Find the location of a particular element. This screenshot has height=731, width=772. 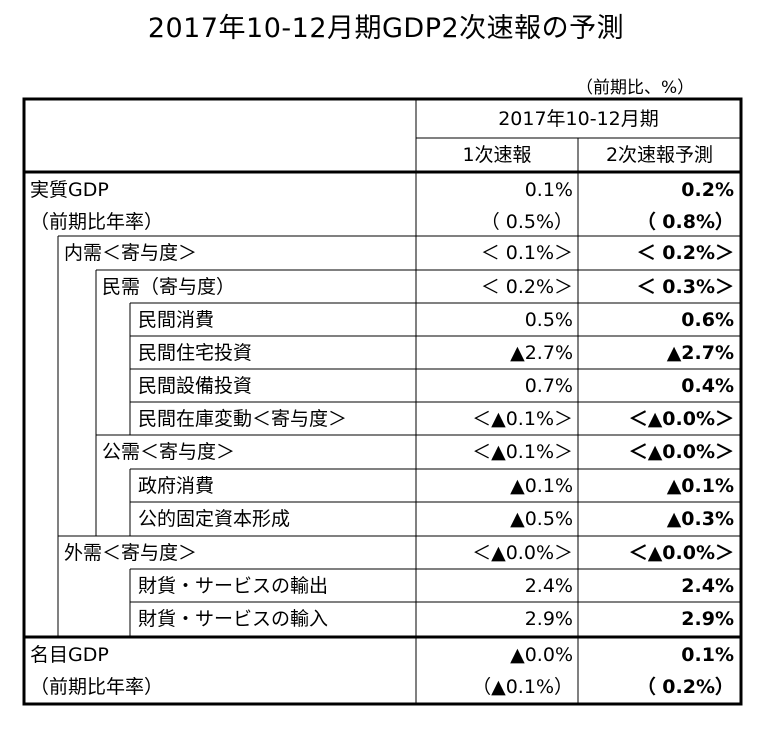

cell-first-exports: 2.4% is located at coordinates (548, 586).